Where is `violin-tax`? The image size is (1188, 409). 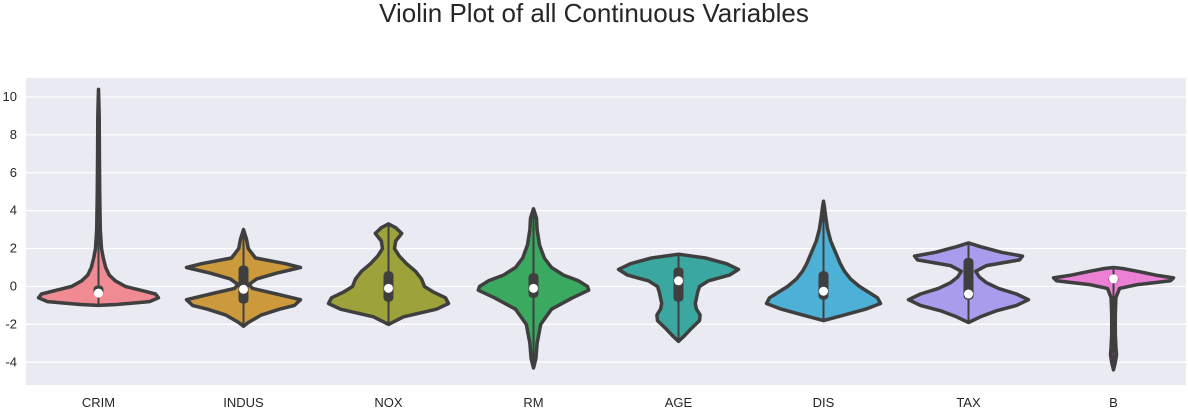
violin-tax is located at coordinates (968, 283).